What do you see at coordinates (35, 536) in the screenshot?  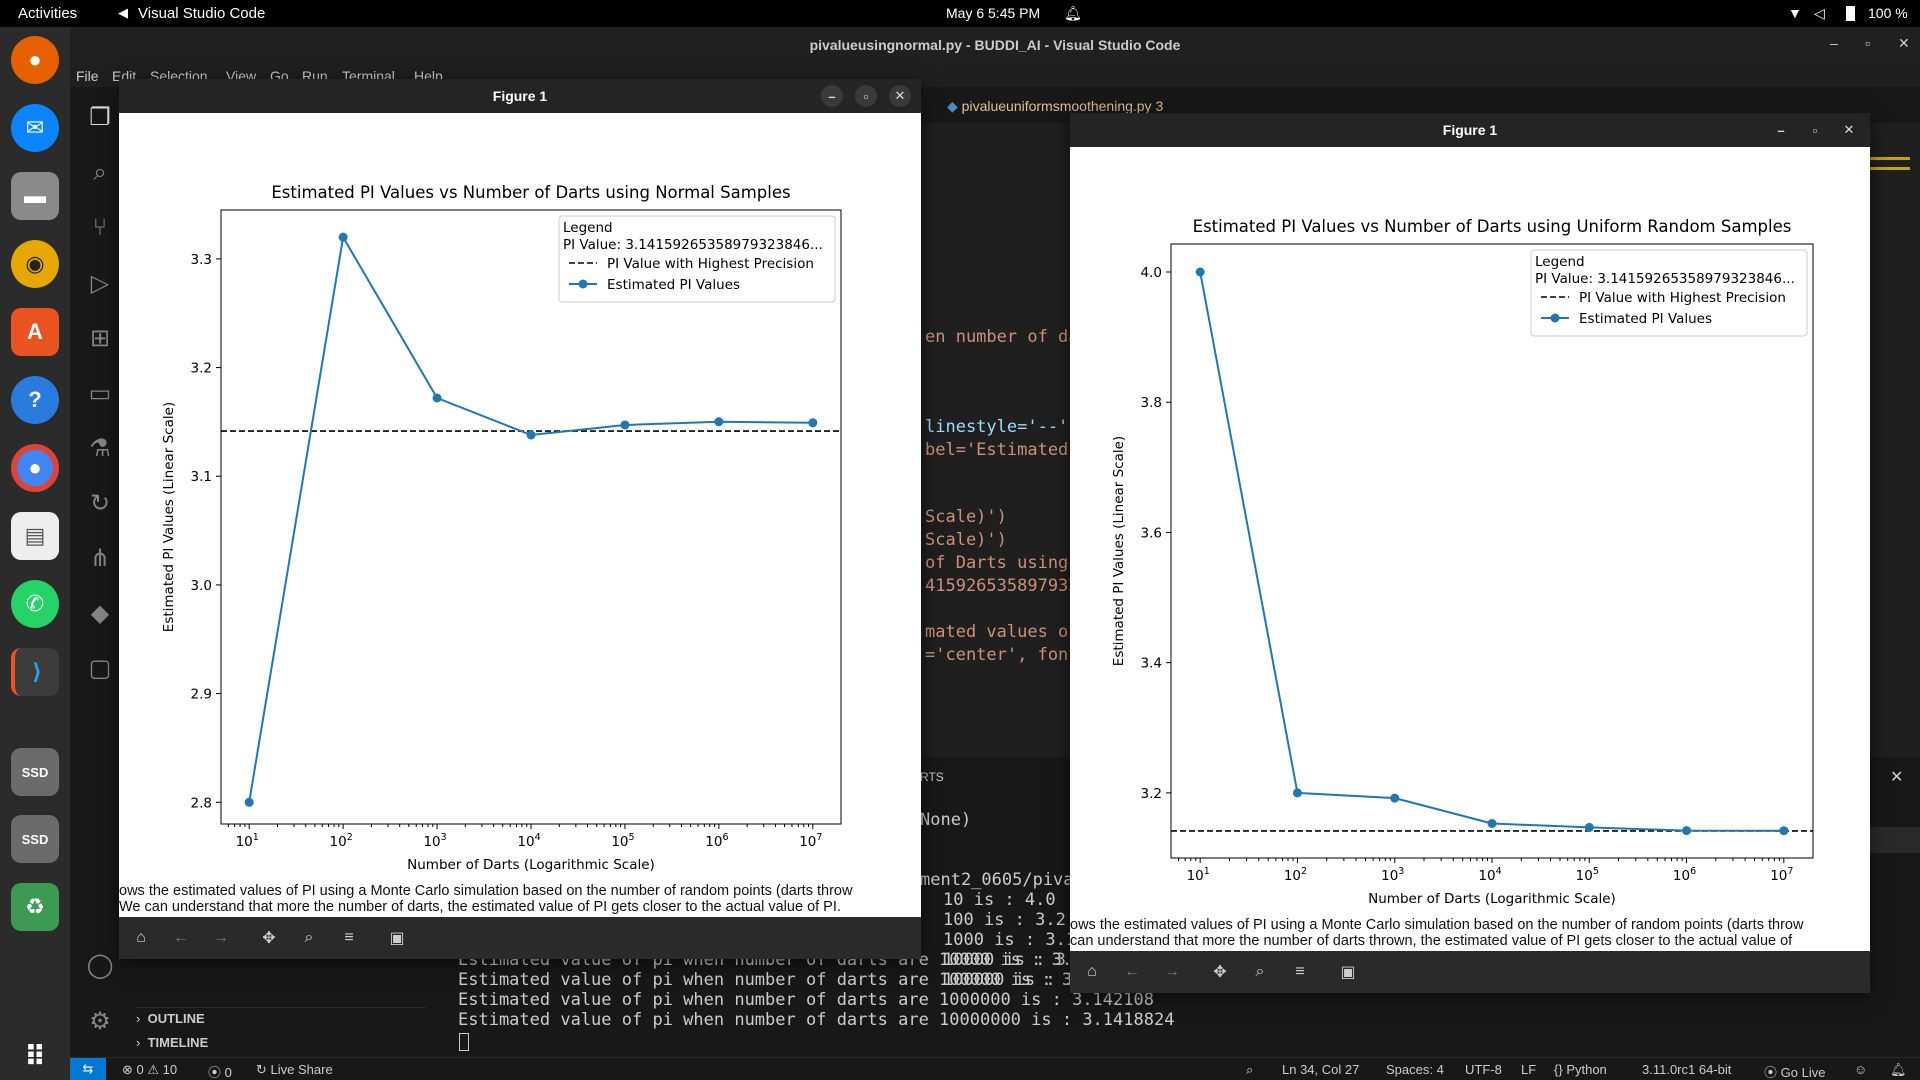 I see `text-editor-icon: ▤` at bounding box center [35, 536].